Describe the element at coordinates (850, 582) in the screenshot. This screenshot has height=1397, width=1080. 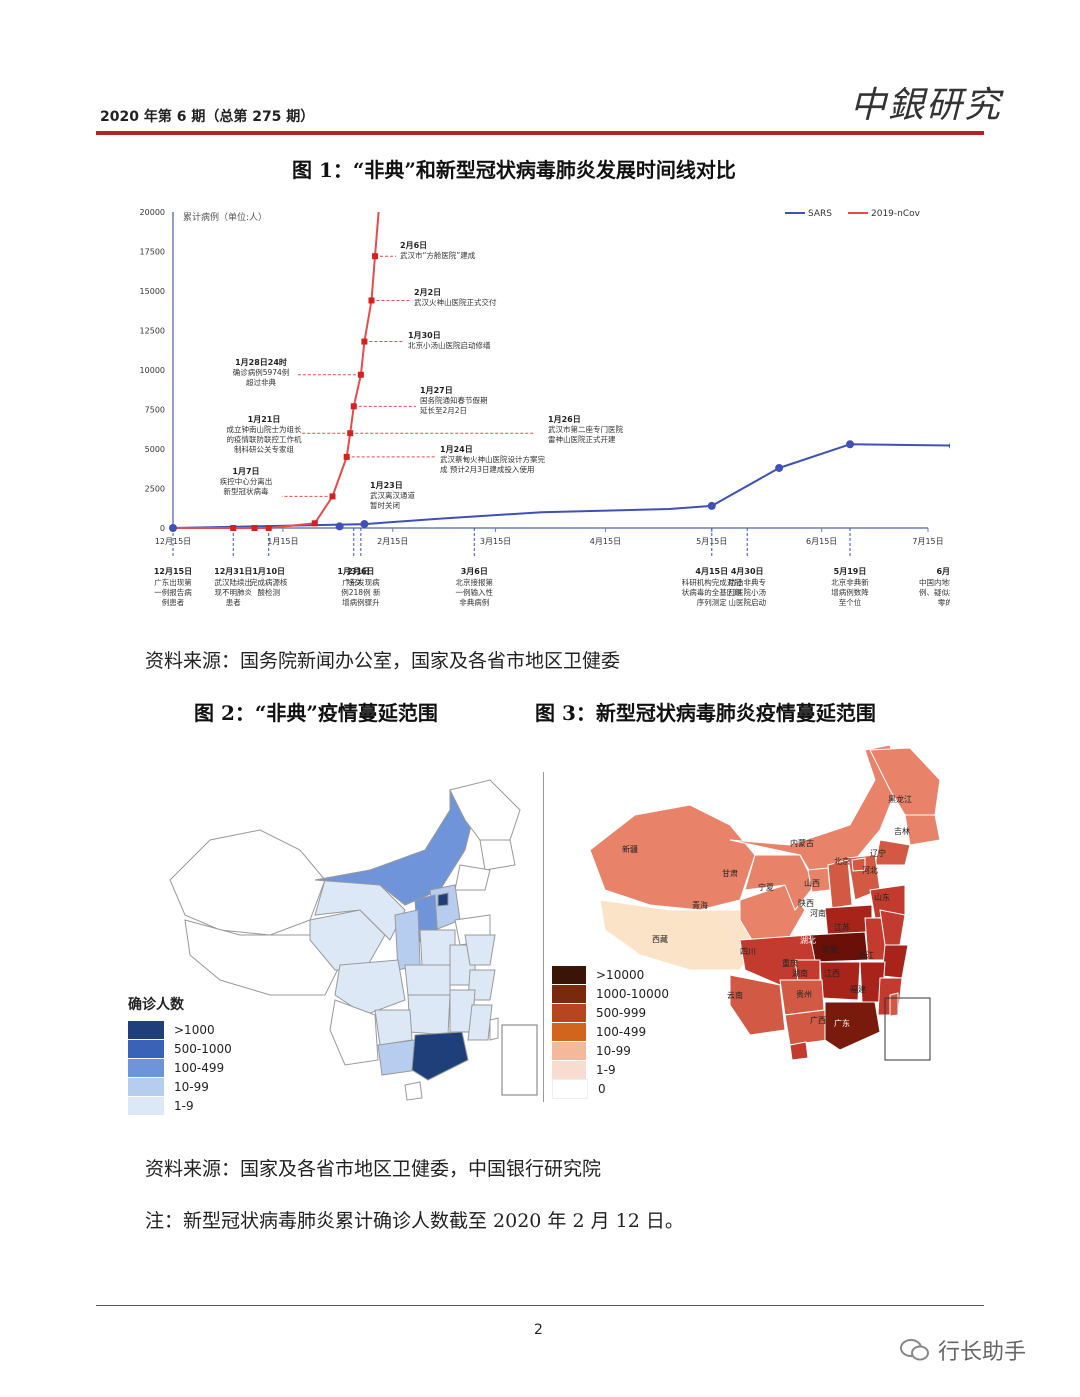
I see `event-text: 北京非典新` at that location.